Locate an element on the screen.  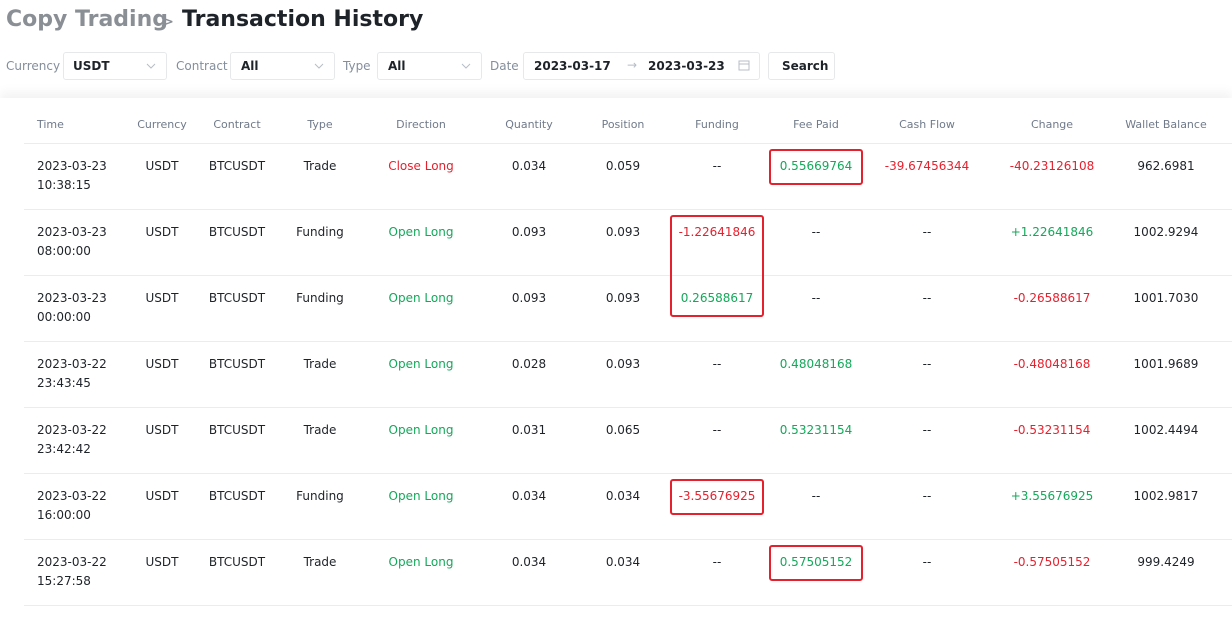
cell-fee-paid: 0.53231154 is located at coordinates (816, 430).